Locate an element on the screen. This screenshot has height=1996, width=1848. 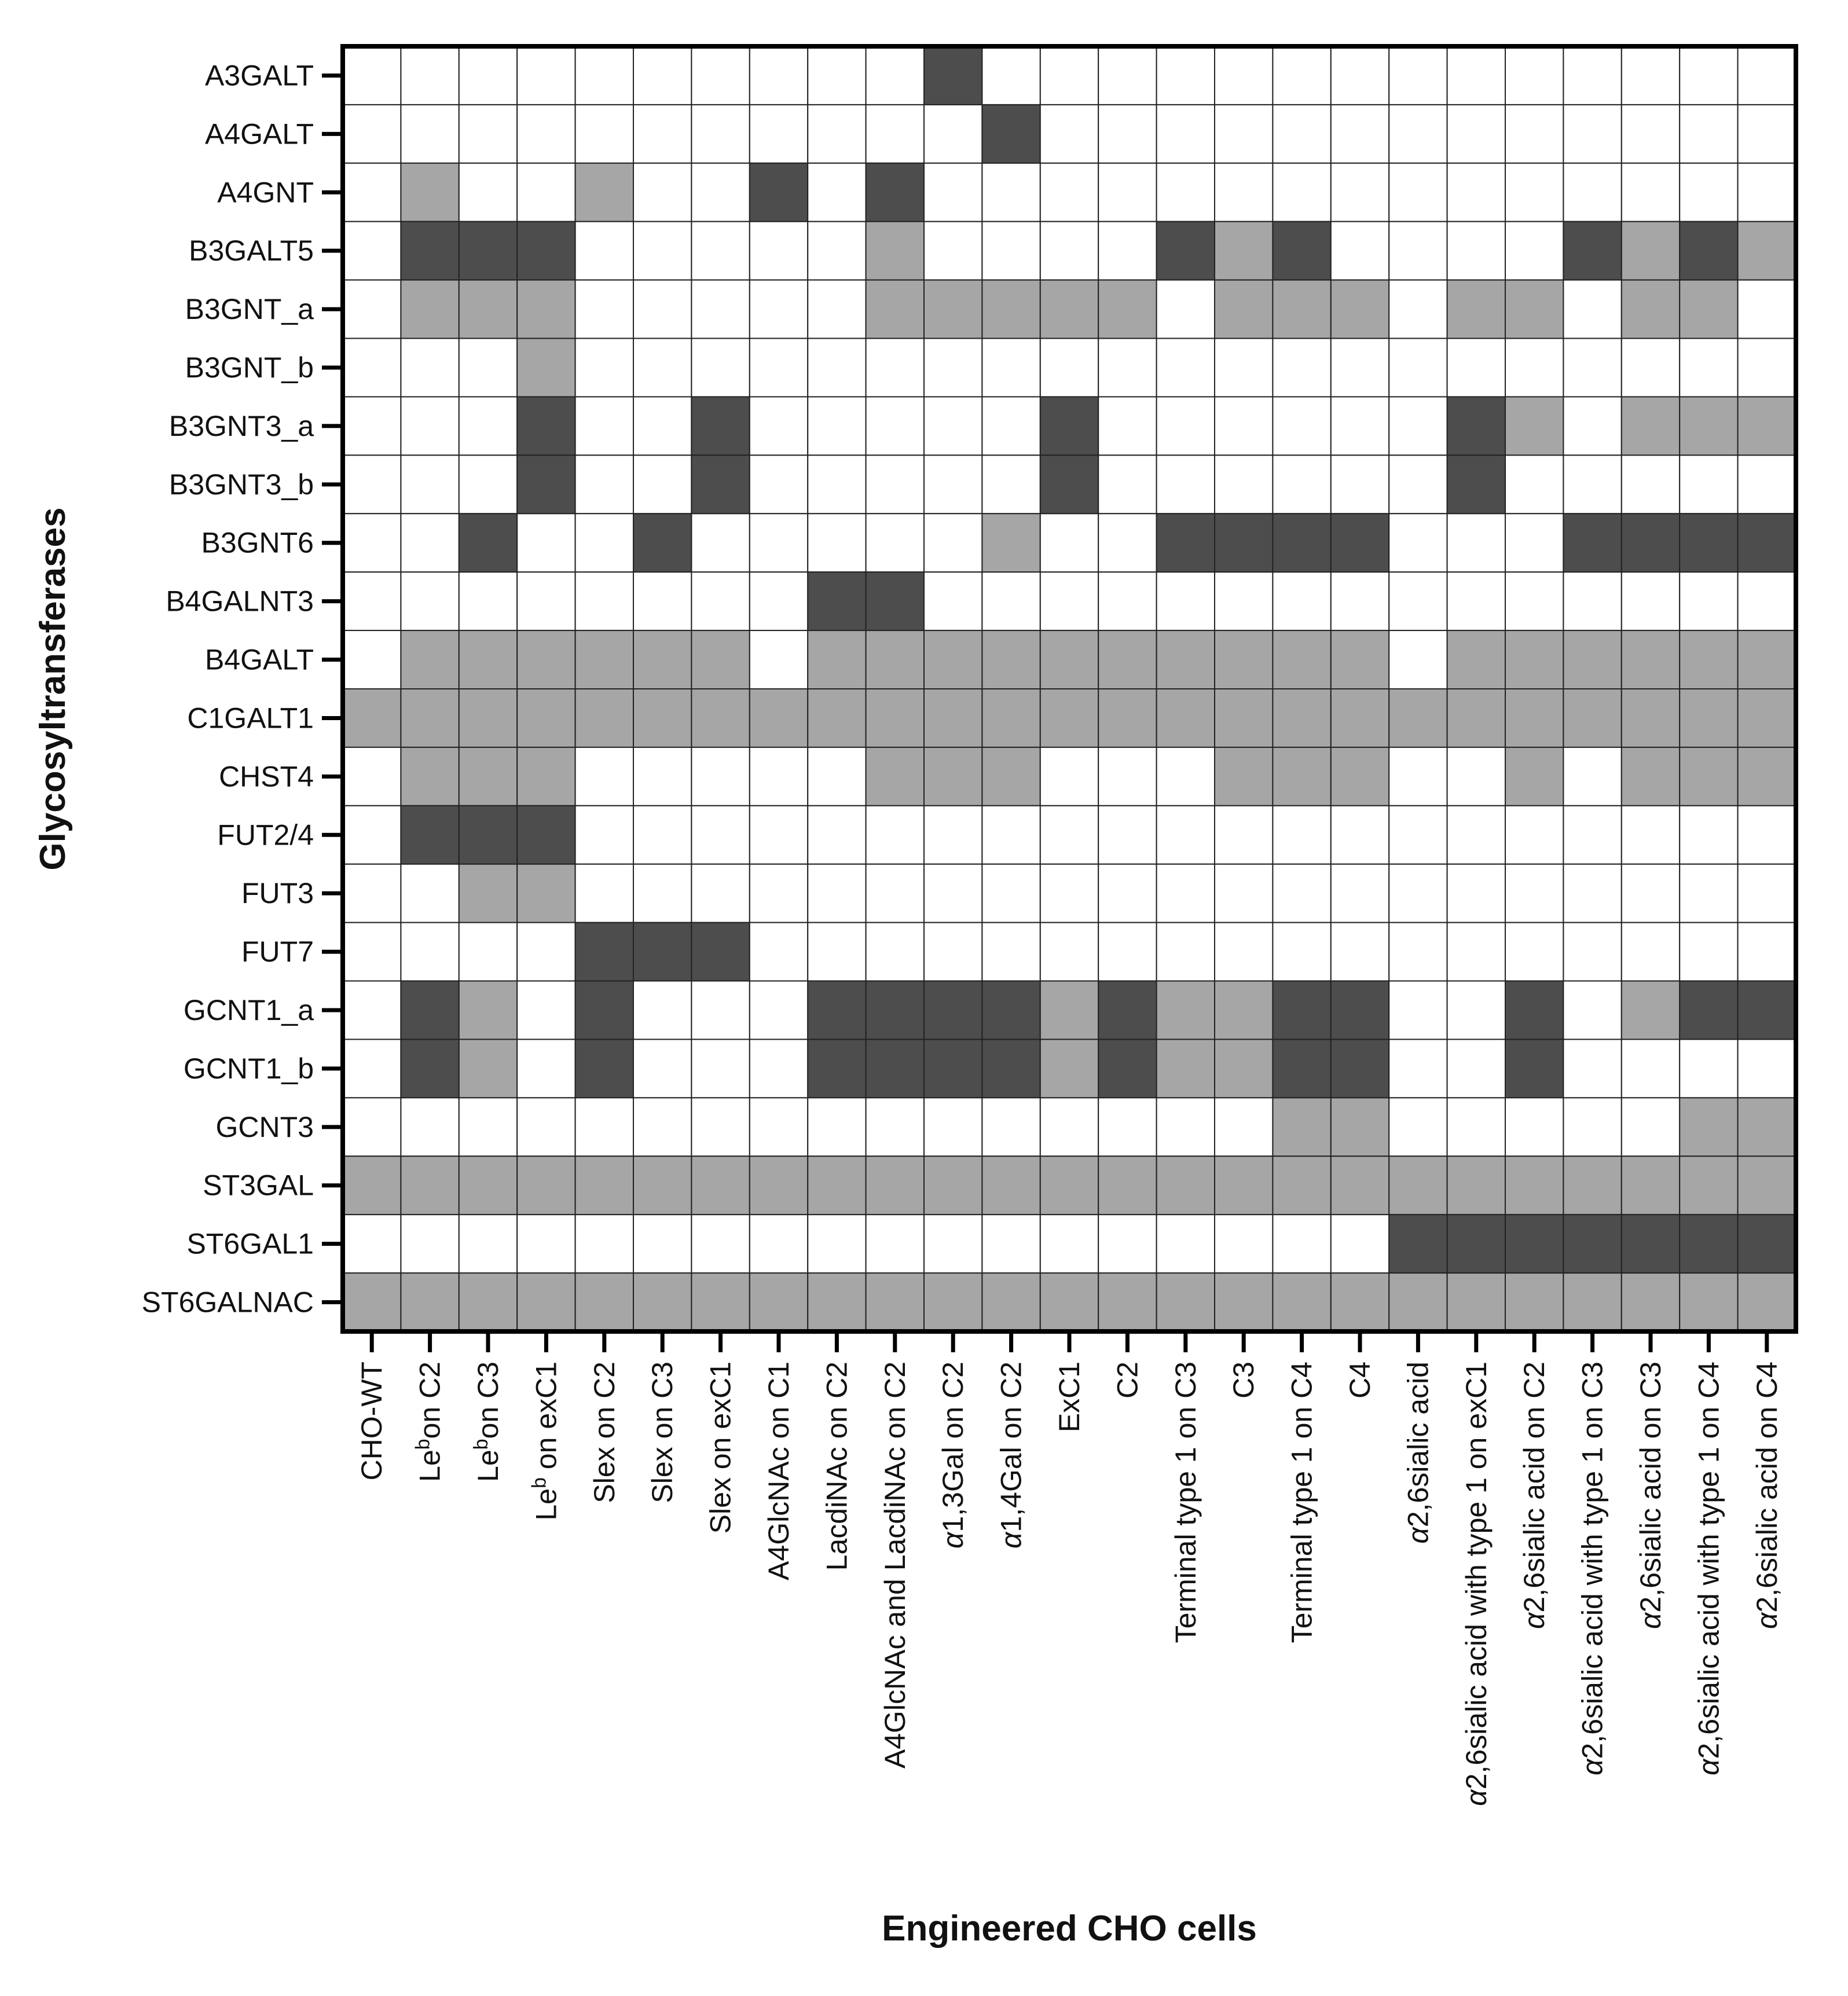
row-label: B3GALT5 is located at coordinates (252, 250).